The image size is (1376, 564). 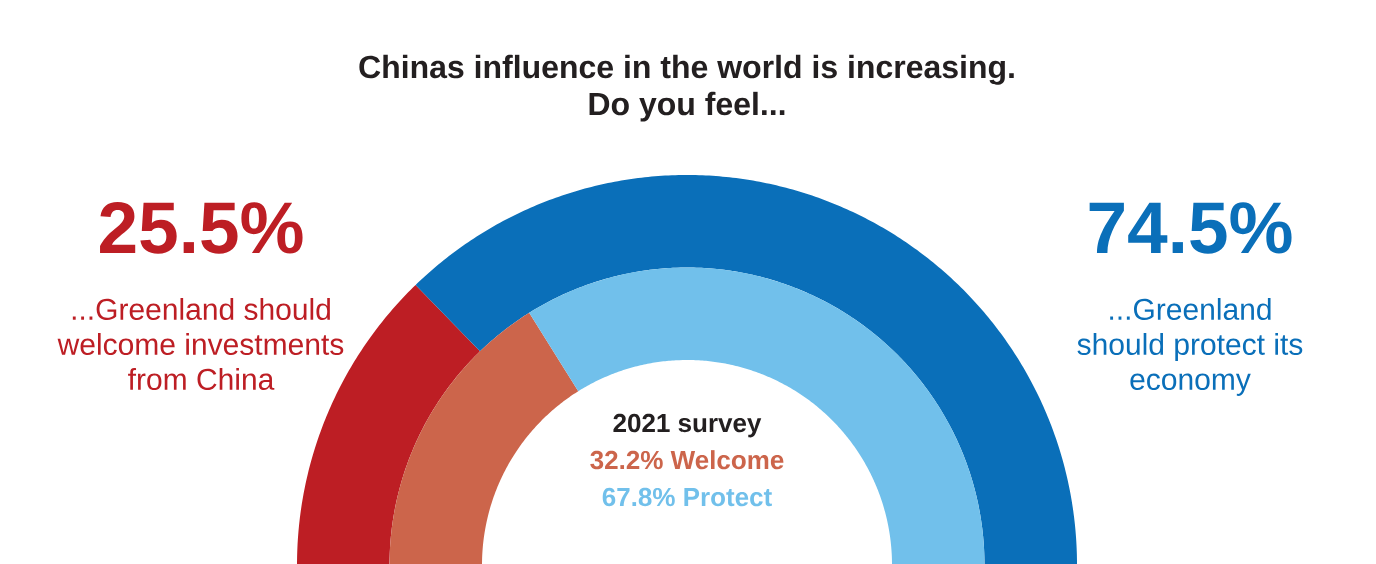 What do you see at coordinates (686, 69) in the screenshot?
I see `chart-title: Chinas influence in the world is increasing.` at bounding box center [686, 69].